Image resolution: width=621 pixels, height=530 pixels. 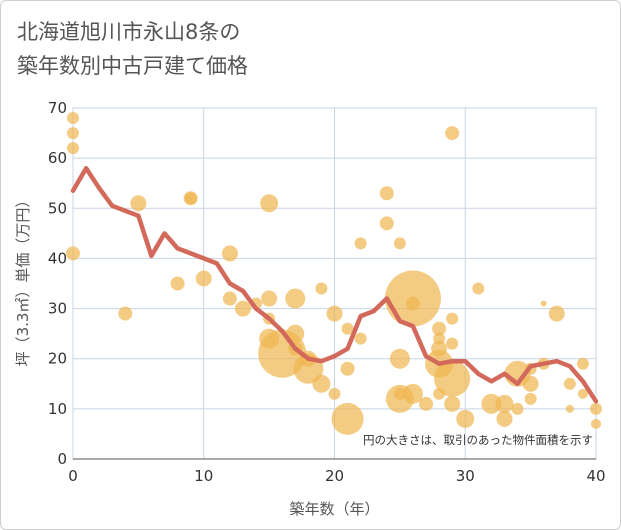 What do you see at coordinates (62, 459) in the screenshot?
I see `y-tick-label: 0` at bounding box center [62, 459].